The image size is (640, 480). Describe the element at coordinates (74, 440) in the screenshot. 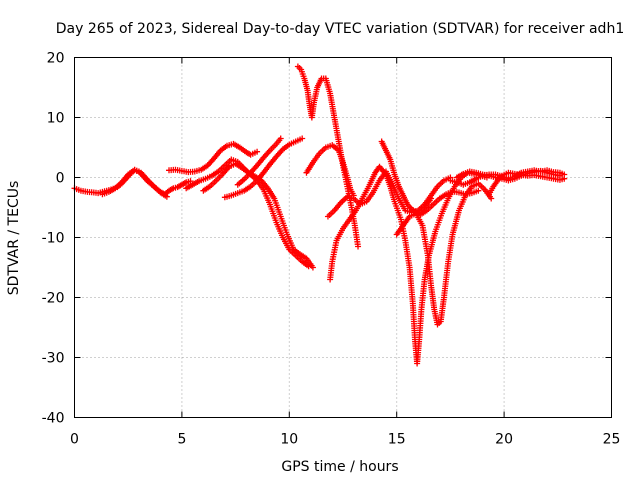

I see `x-tick-label: 0` at that location.